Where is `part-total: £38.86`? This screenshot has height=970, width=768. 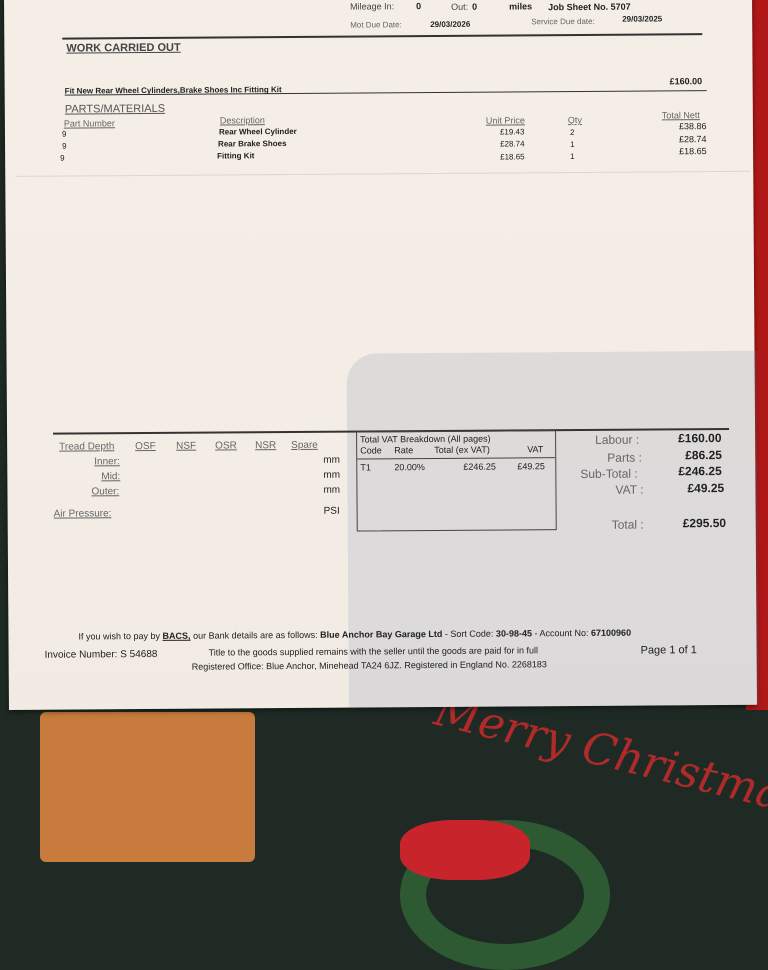
part-total: £38.86 is located at coordinates (692, 126).